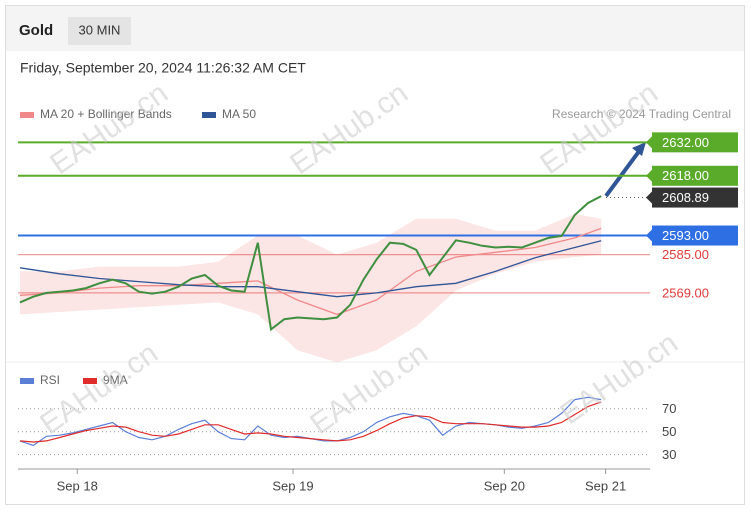 This screenshot has width=751, height=511. I want to click on legend-label: MA 50, so click(239, 114).